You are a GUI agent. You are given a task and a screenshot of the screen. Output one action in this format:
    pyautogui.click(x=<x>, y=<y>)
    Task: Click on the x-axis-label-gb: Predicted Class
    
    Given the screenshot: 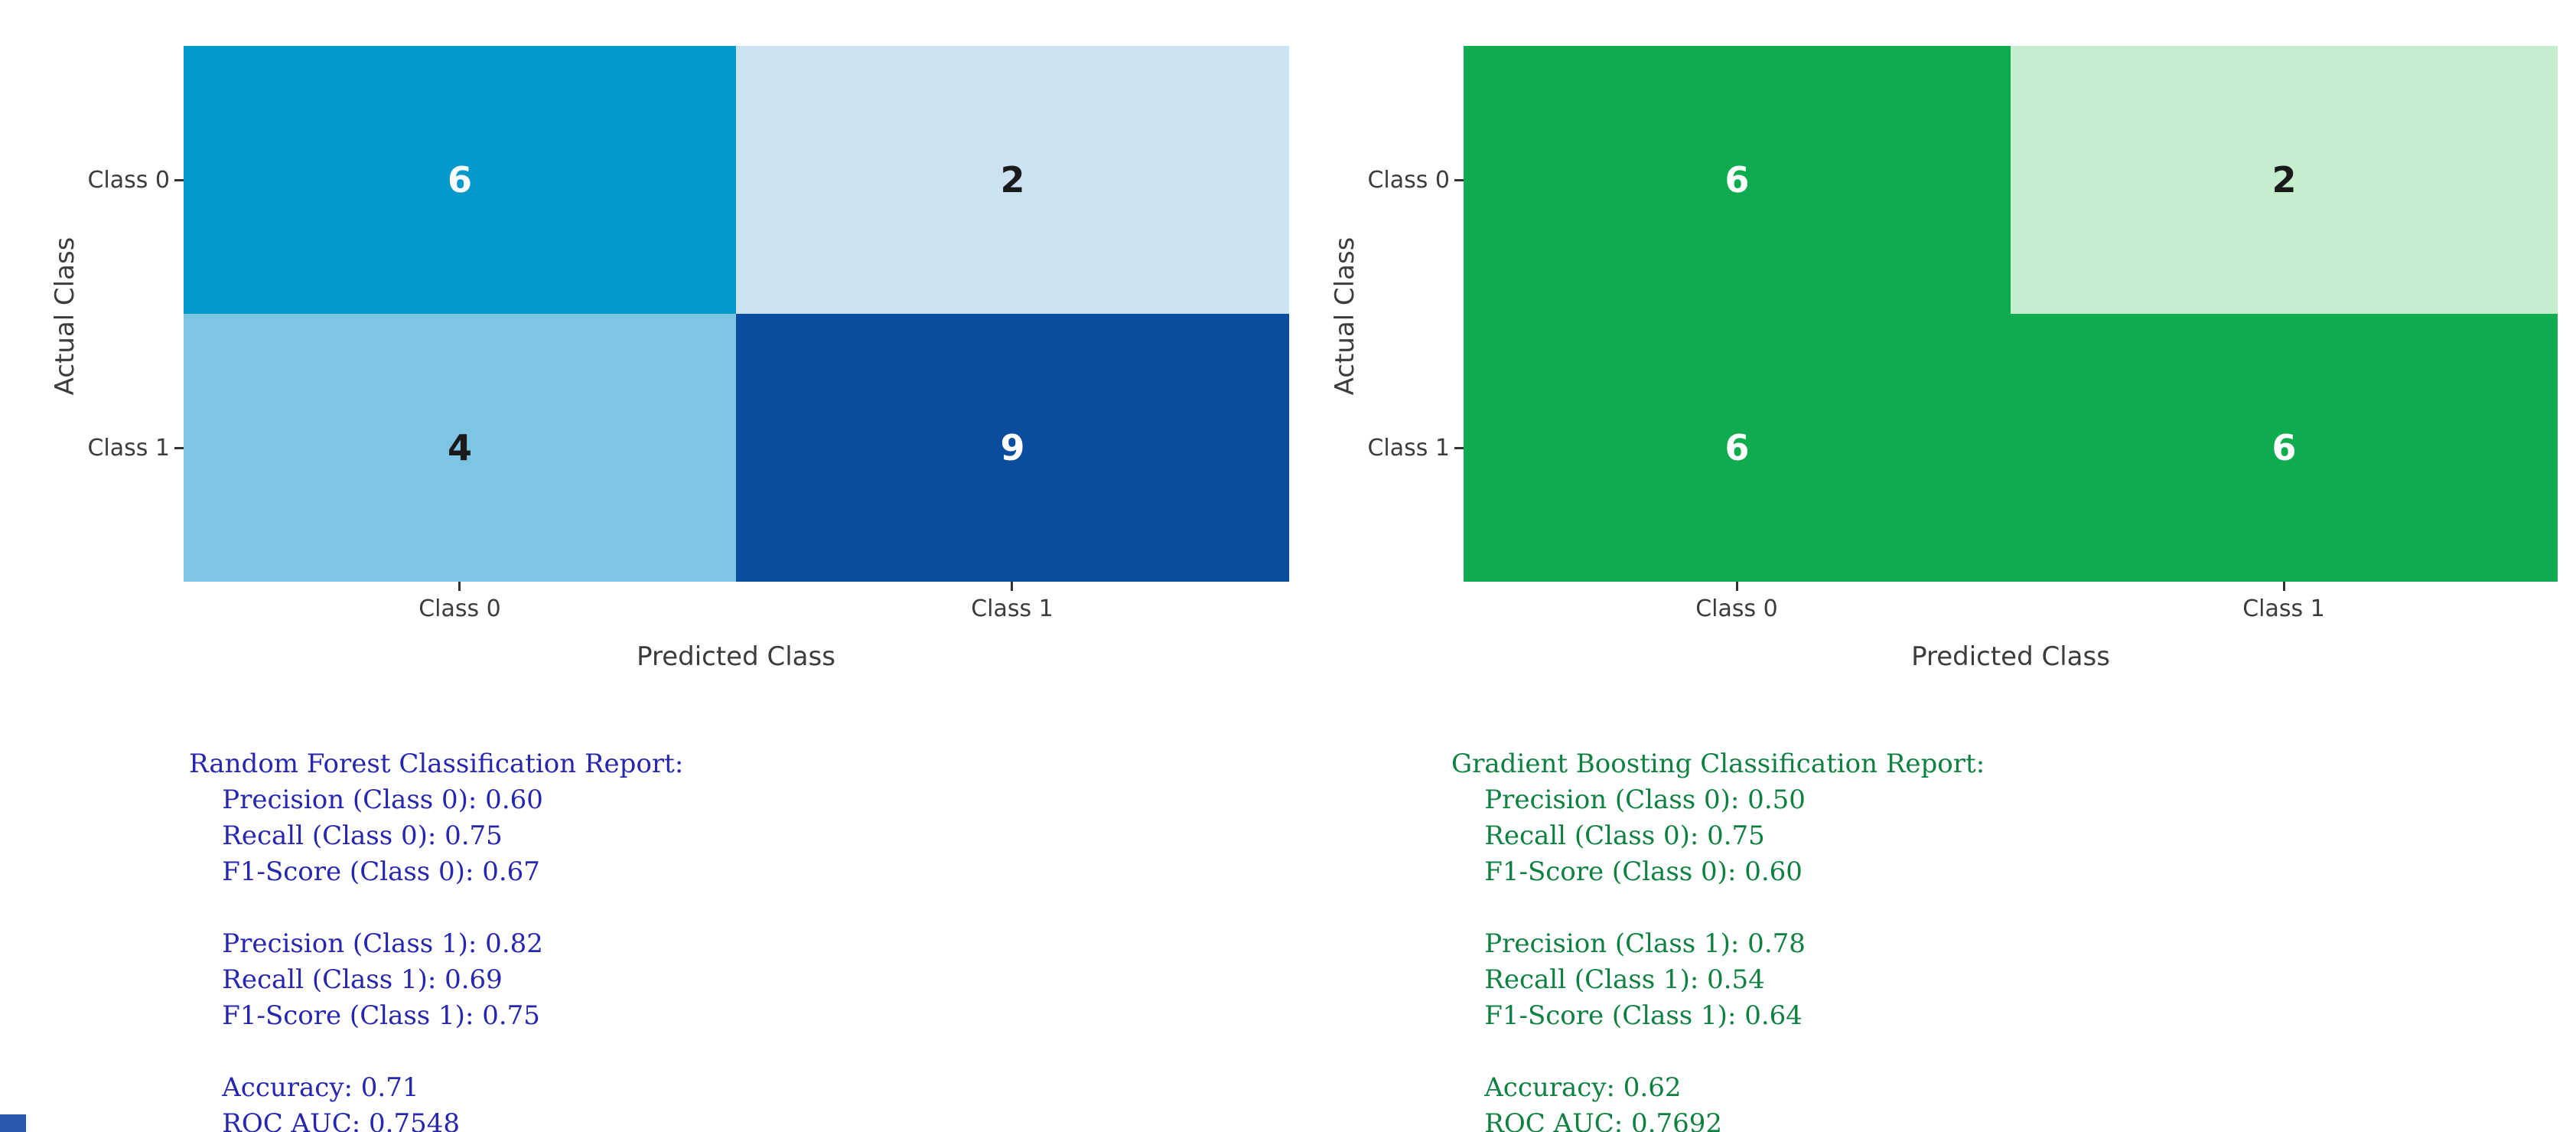 What is the action you would take?
    pyautogui.click(x=2011, y=656)
    